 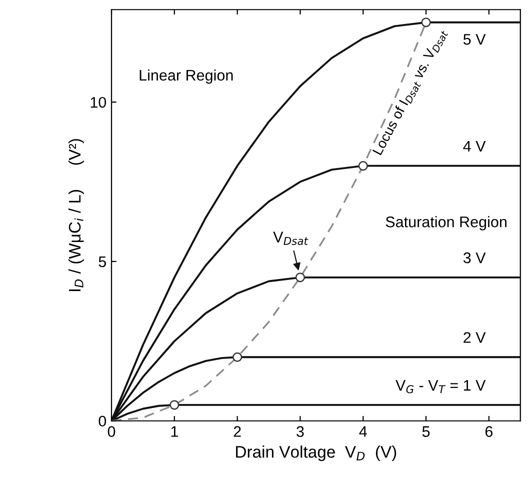 I want to click on annotation: Saturation Region, so click(x=446, y=223).